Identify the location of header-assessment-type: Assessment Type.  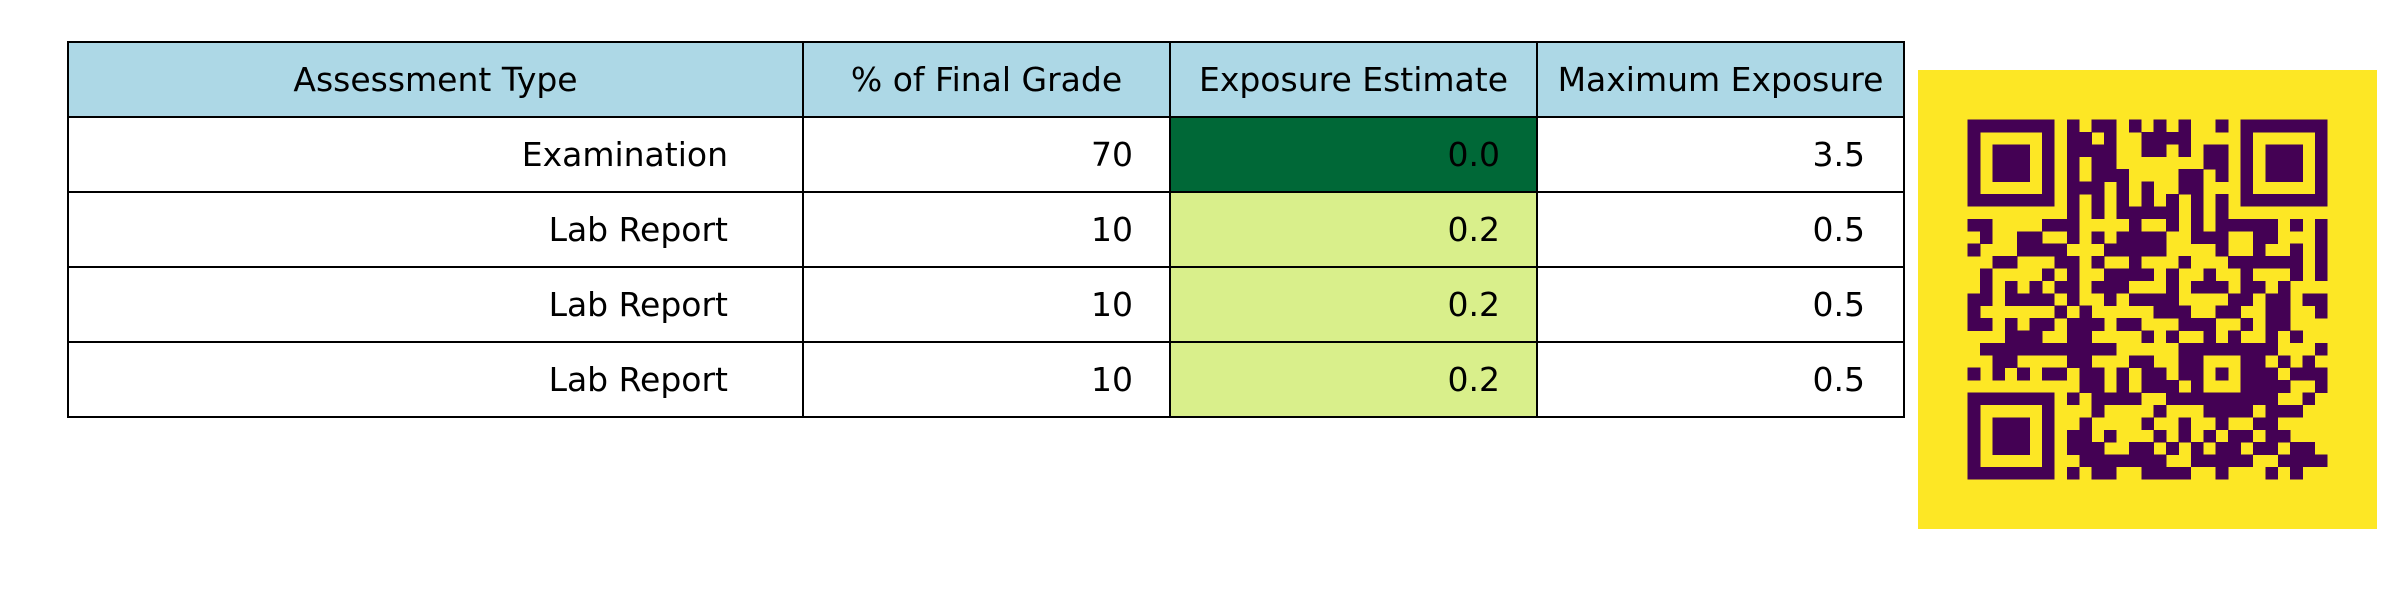
(435, 79).